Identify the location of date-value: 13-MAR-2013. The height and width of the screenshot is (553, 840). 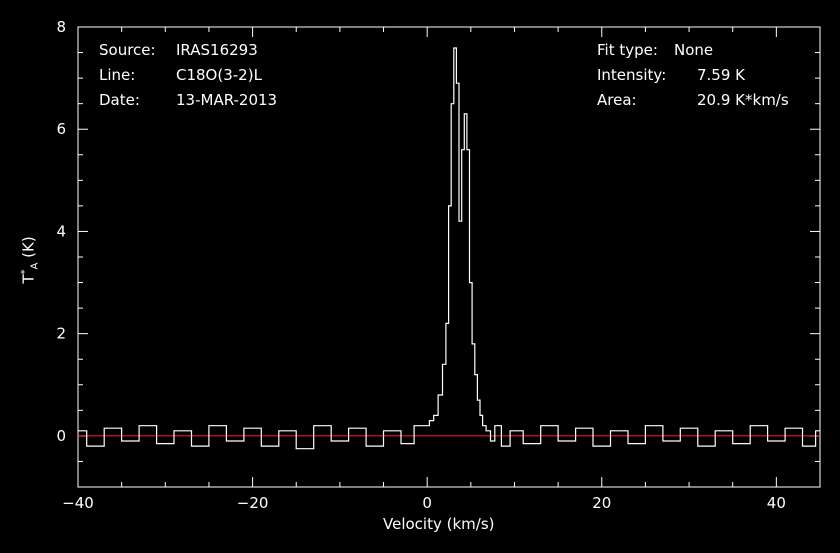
(227, 100).